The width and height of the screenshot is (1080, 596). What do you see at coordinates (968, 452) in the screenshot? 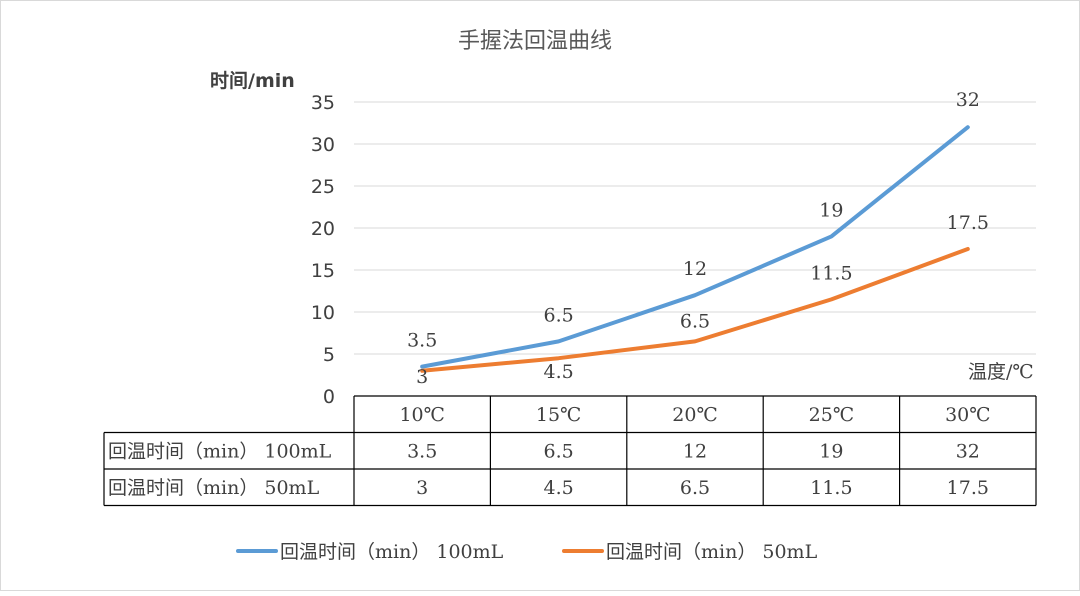
I see `table-cell: 32` at bounding box center [968, 452].